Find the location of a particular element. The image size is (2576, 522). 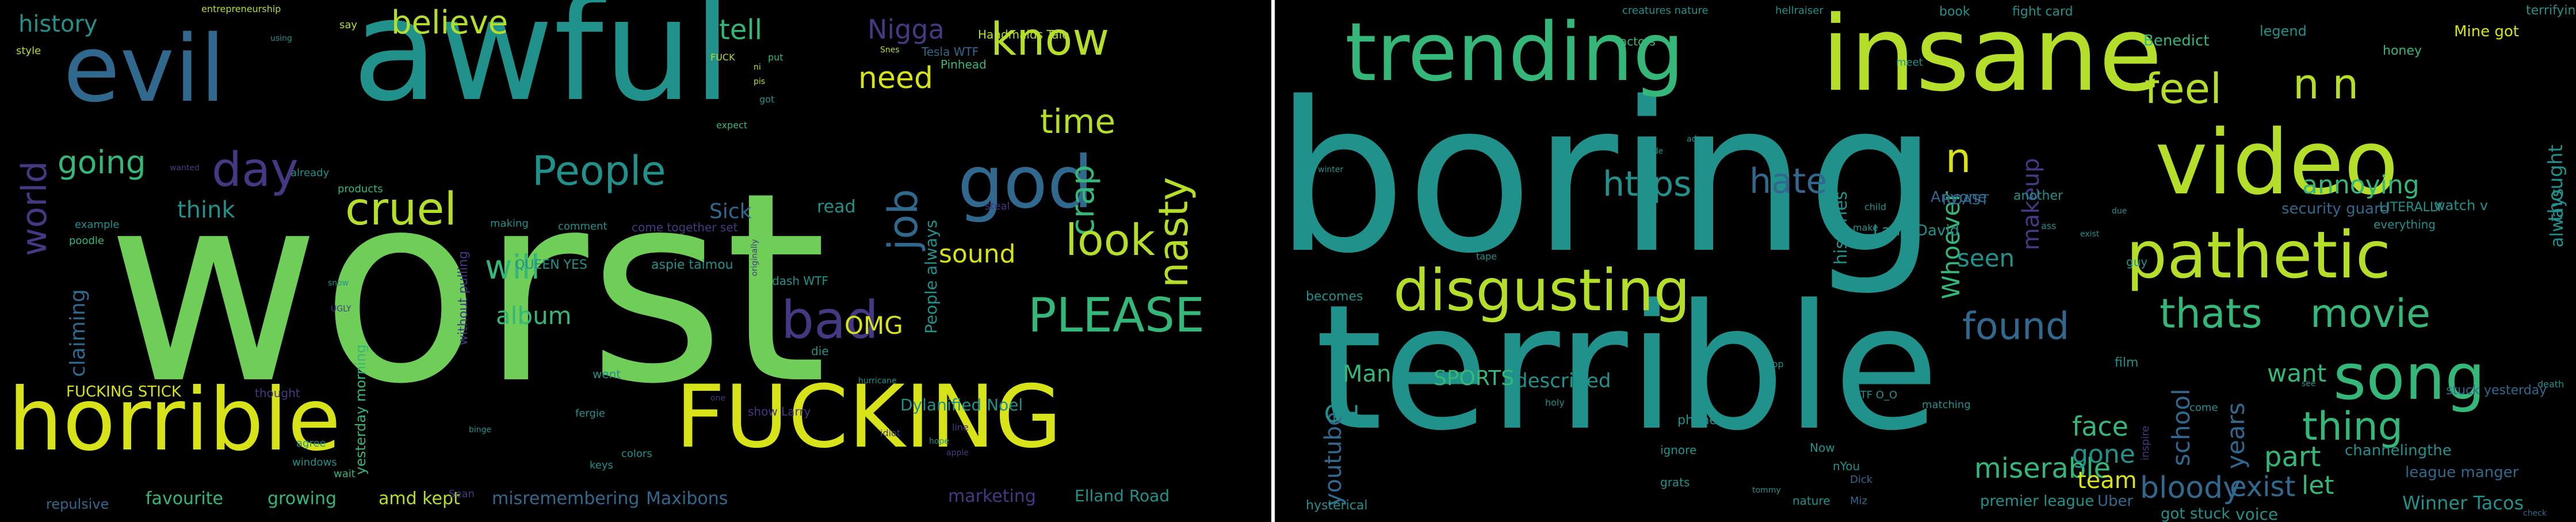

word: went is located at coordinates (607, 374).